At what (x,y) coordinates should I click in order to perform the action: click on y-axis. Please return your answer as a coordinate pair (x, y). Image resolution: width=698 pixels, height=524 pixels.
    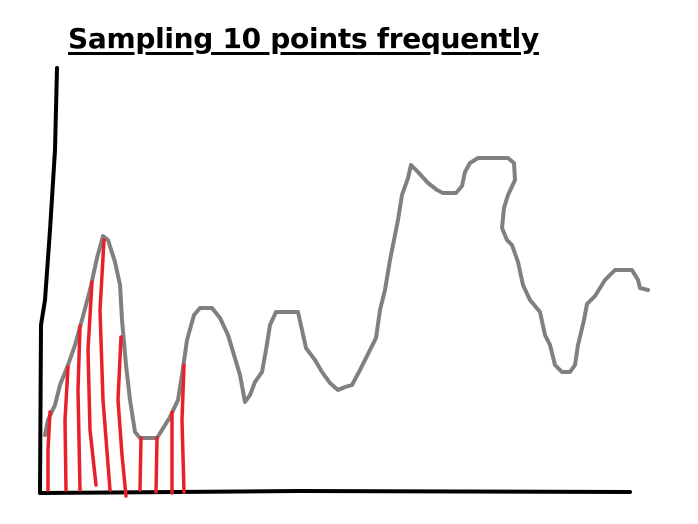
    Looking at the image, I should click on (48, 280).